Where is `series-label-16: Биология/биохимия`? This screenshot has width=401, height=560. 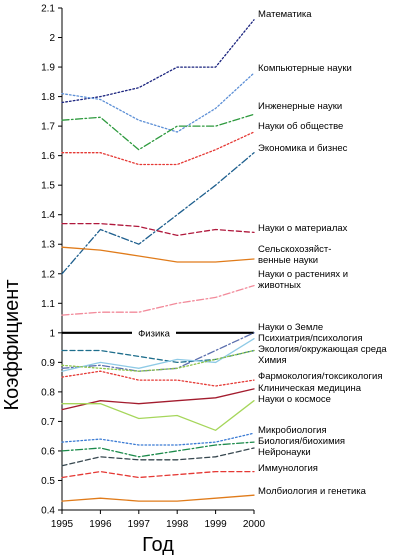 series-label-16: Биология/биохимия is located at coordinates (301, 441).